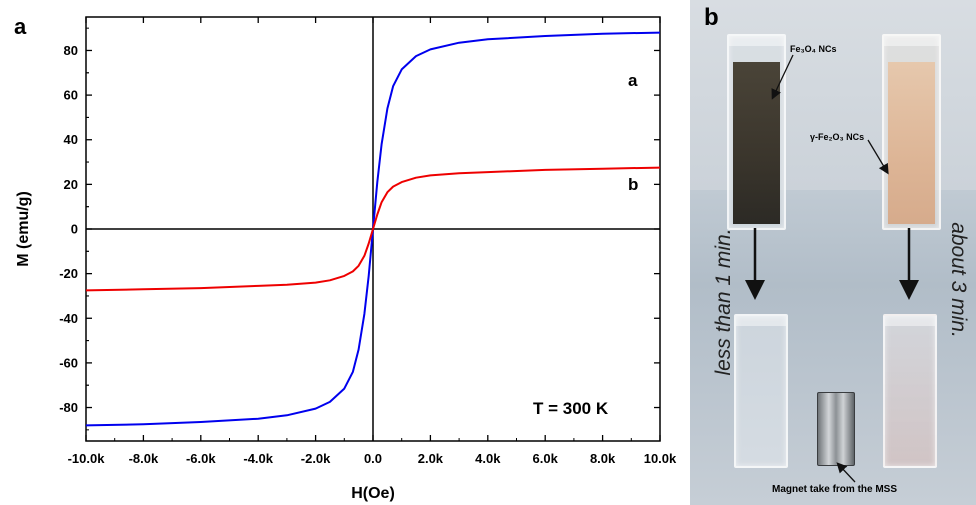 Image resolution: width=976 pixels, height=505 pixels. What do you see at coordinates (71, 139) in the screenshot?
I see `y-tick-label: 40` at bounding box center [71, 139].